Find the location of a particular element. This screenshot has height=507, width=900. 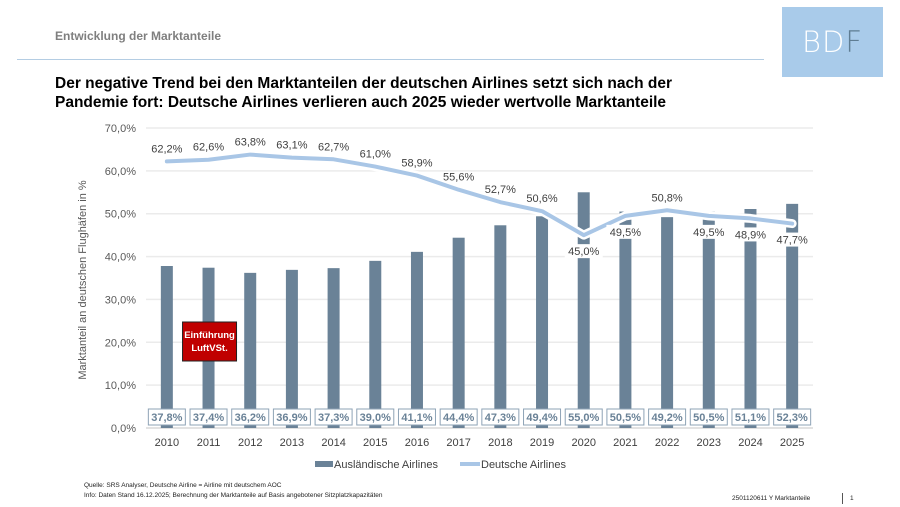

bar-data-label: 47,3% is located at coordinates (500, 418).